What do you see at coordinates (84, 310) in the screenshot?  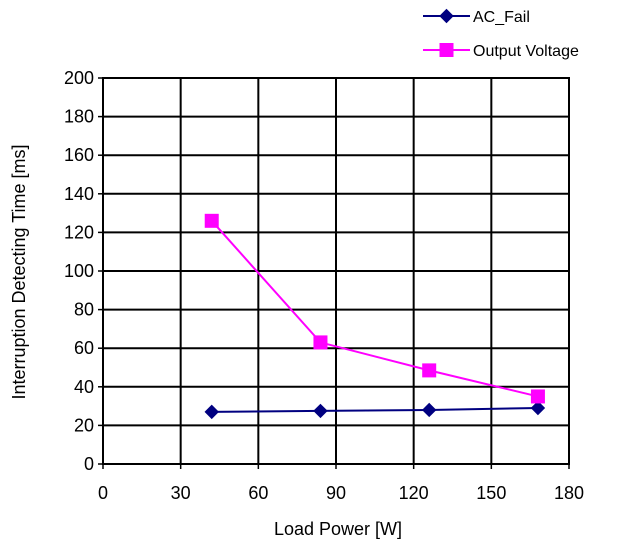 I see `y-tick-label-4: 80` at bounding box center [84, 310].